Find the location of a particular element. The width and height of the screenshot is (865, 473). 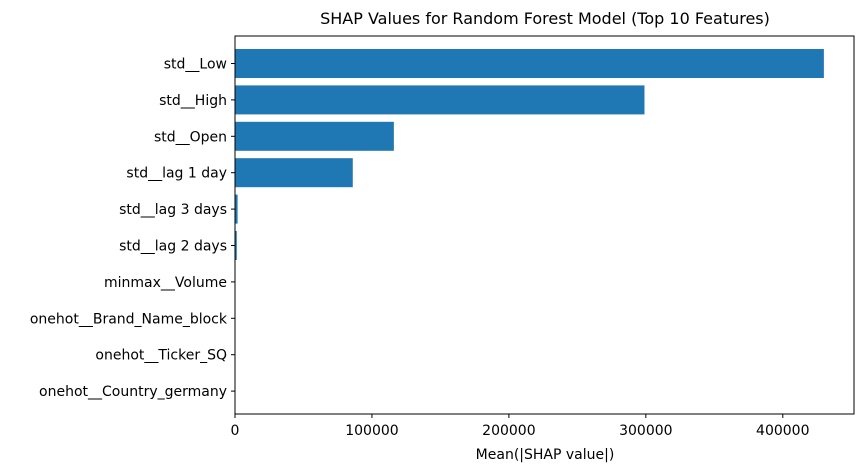

y-tick-label: onehot__Ticker_SQ is located at coordinates (161, 356).